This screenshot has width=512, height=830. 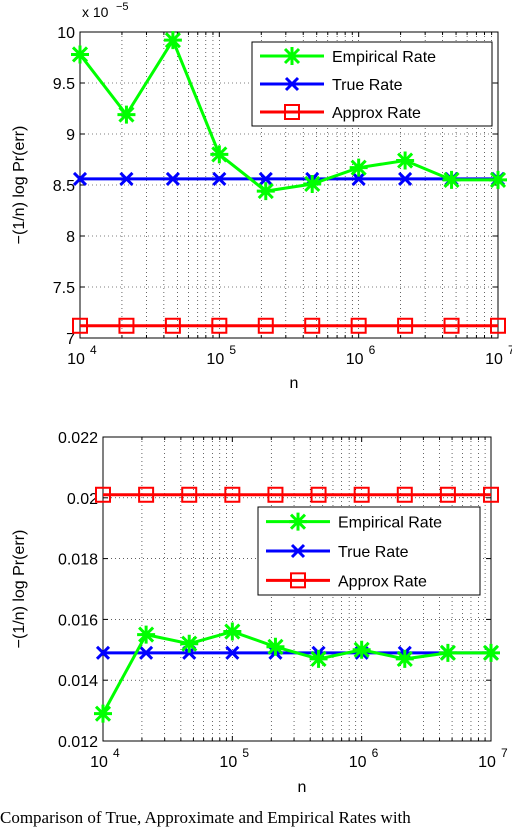 I want to click on y-tick-label: 8, so click(x=70, y=237).